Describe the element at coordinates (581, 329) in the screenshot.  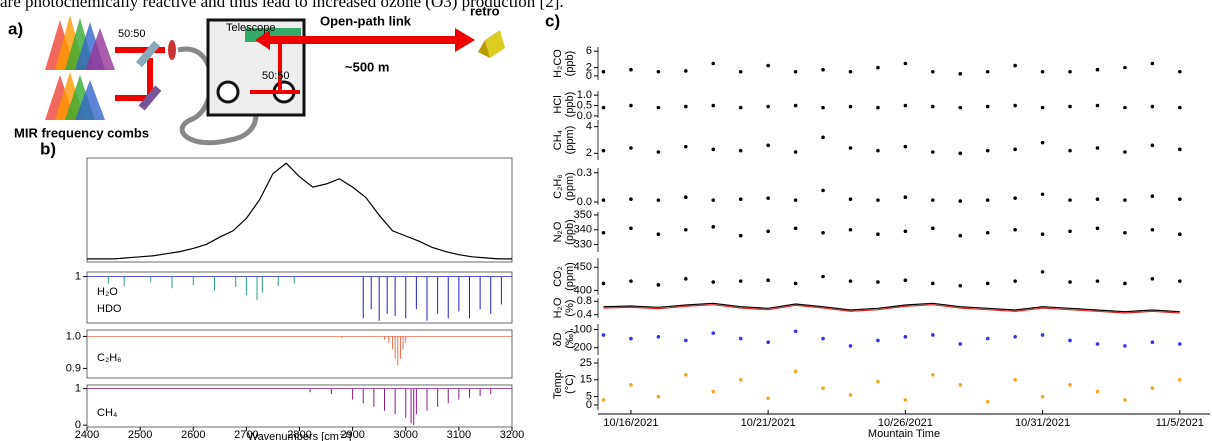
I see `y-tick-label: -100` at that location.